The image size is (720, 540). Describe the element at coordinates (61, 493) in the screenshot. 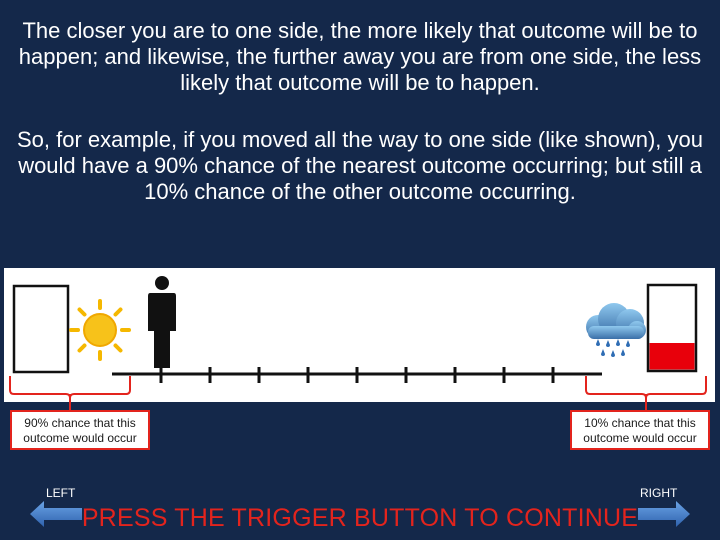

I see `left-label: LEFT` at that location.